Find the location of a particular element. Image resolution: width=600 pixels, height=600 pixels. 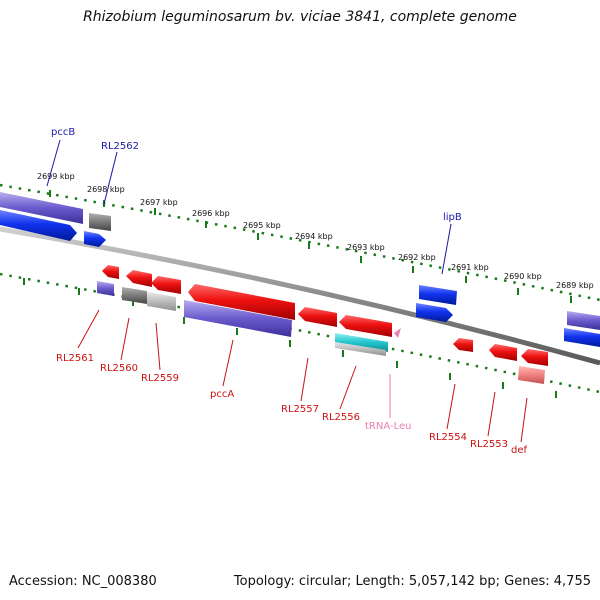

gene-label-RL2559: RL2559 is located at coordinates (160, 378).